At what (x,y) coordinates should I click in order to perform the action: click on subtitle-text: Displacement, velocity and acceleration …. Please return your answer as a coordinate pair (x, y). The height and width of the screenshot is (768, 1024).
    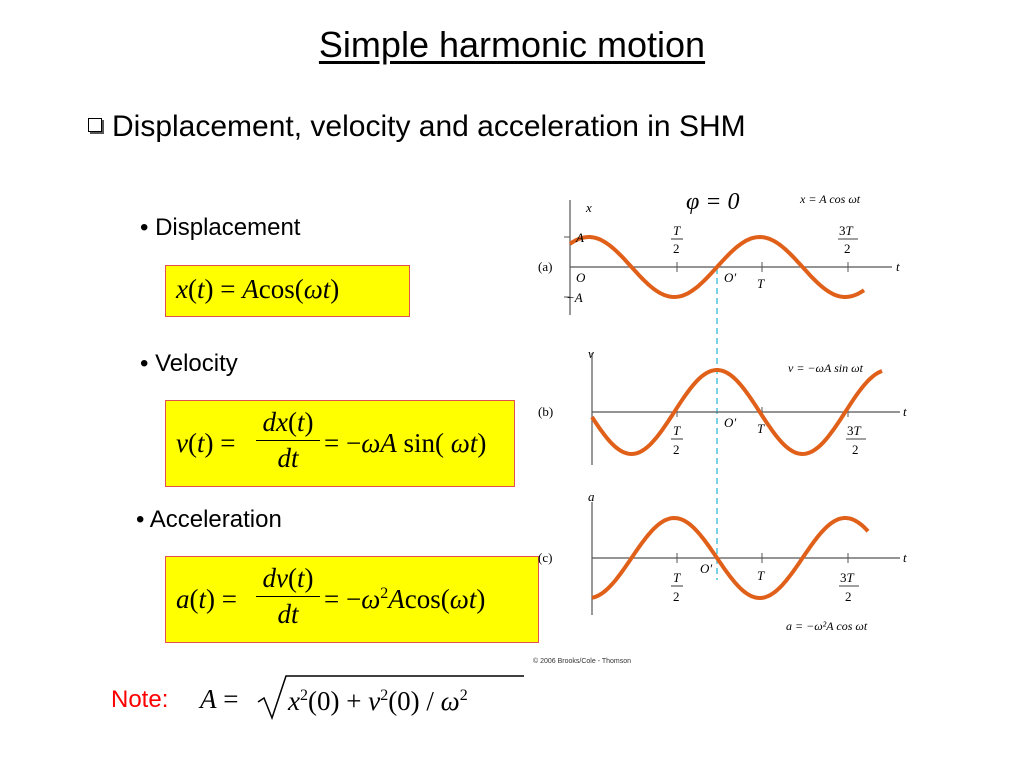
    Looking at the image, I should click on (429, 126).